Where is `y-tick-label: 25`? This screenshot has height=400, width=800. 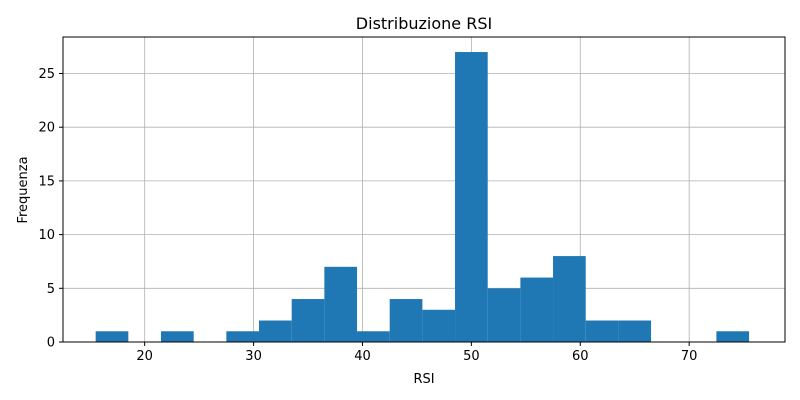 y-tick-label: 25 is located at coordinates (46, 74).